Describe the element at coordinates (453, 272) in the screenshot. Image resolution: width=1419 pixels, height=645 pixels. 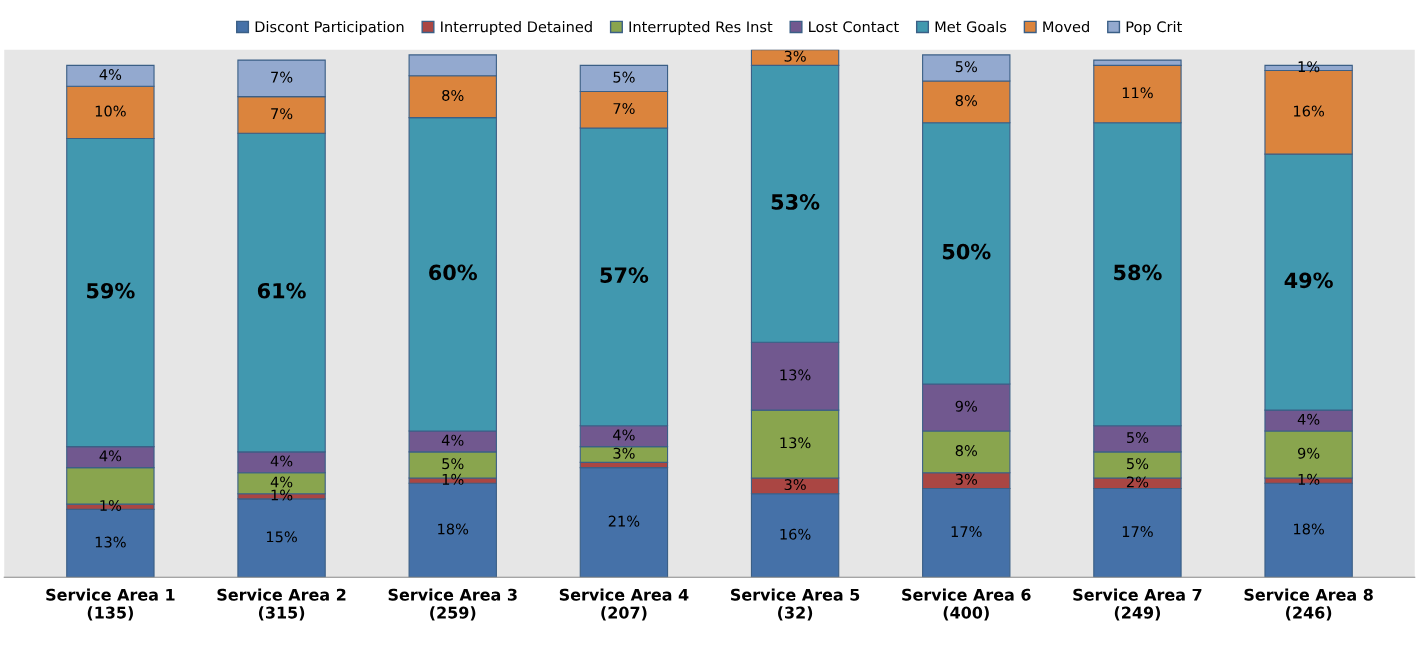
I see `data-label: 60%` at that location.